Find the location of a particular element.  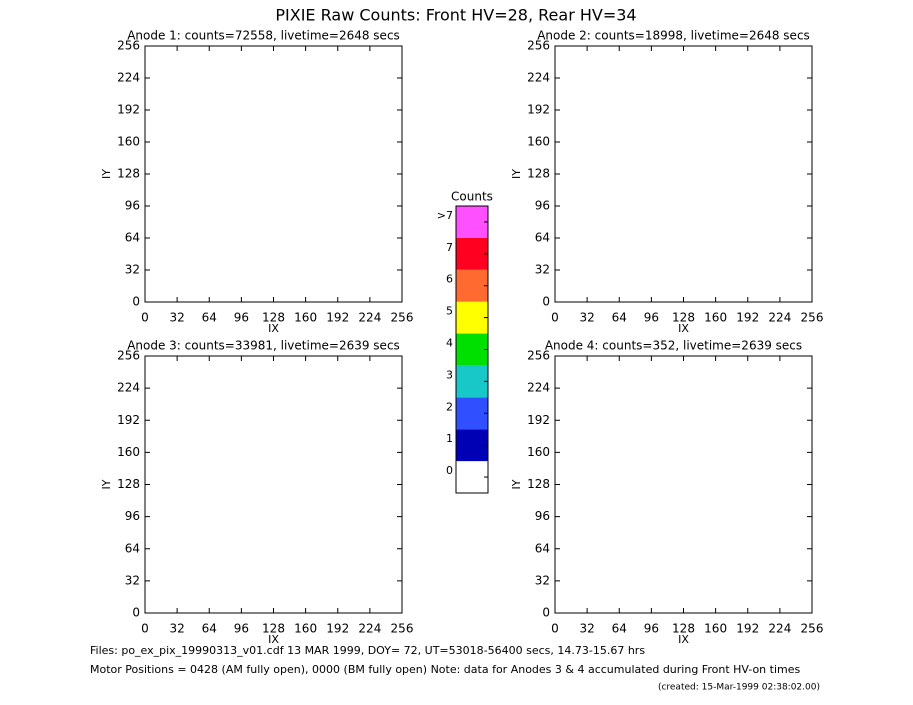

colorbar-label: 7 is located at coordinates (449, 247).